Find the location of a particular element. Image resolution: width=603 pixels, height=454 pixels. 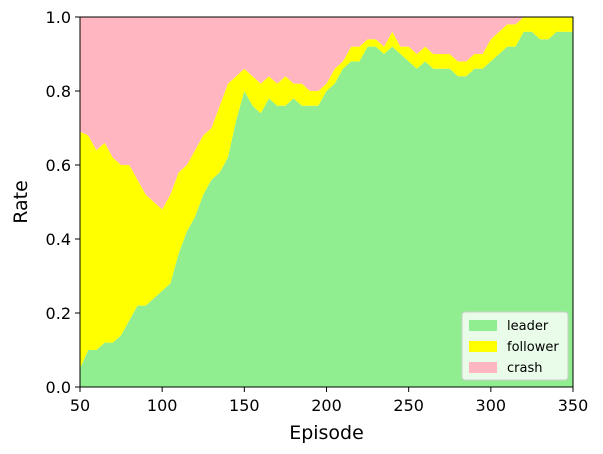

legend-label-follower: follower is located at coordinates (533, 347).